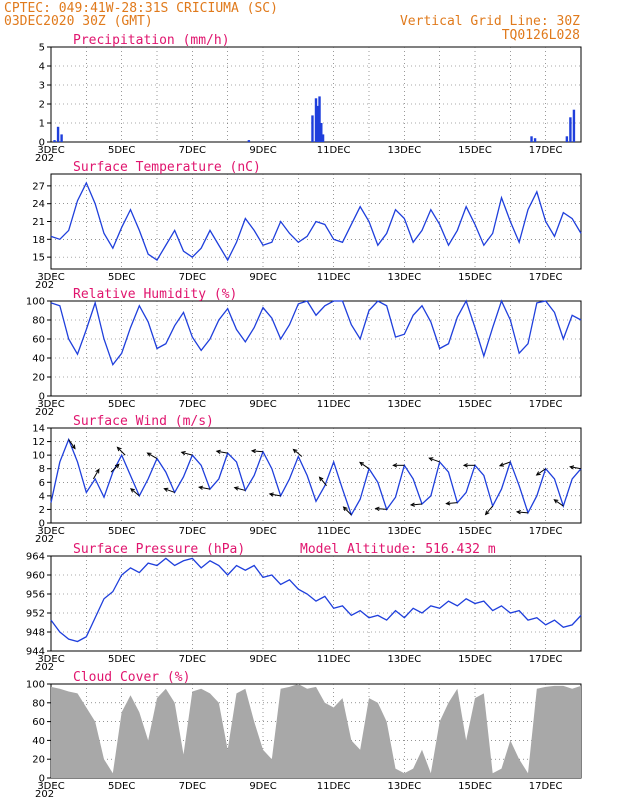 The width and height of the screenshot is (618, 800). I want to click on y-tick-label: 60, so click(38, 340).